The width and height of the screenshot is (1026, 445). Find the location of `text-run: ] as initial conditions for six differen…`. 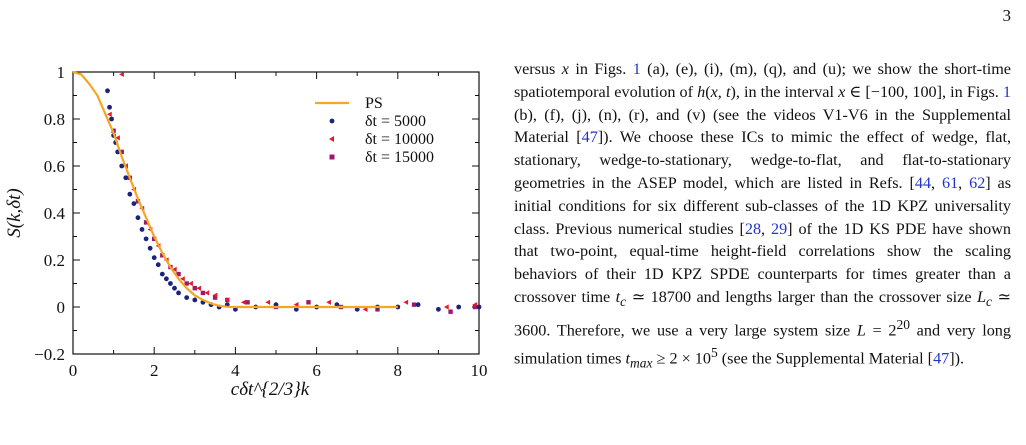

text-run: ] as initial conditions for six differen… is located at coordinates (763, 205).